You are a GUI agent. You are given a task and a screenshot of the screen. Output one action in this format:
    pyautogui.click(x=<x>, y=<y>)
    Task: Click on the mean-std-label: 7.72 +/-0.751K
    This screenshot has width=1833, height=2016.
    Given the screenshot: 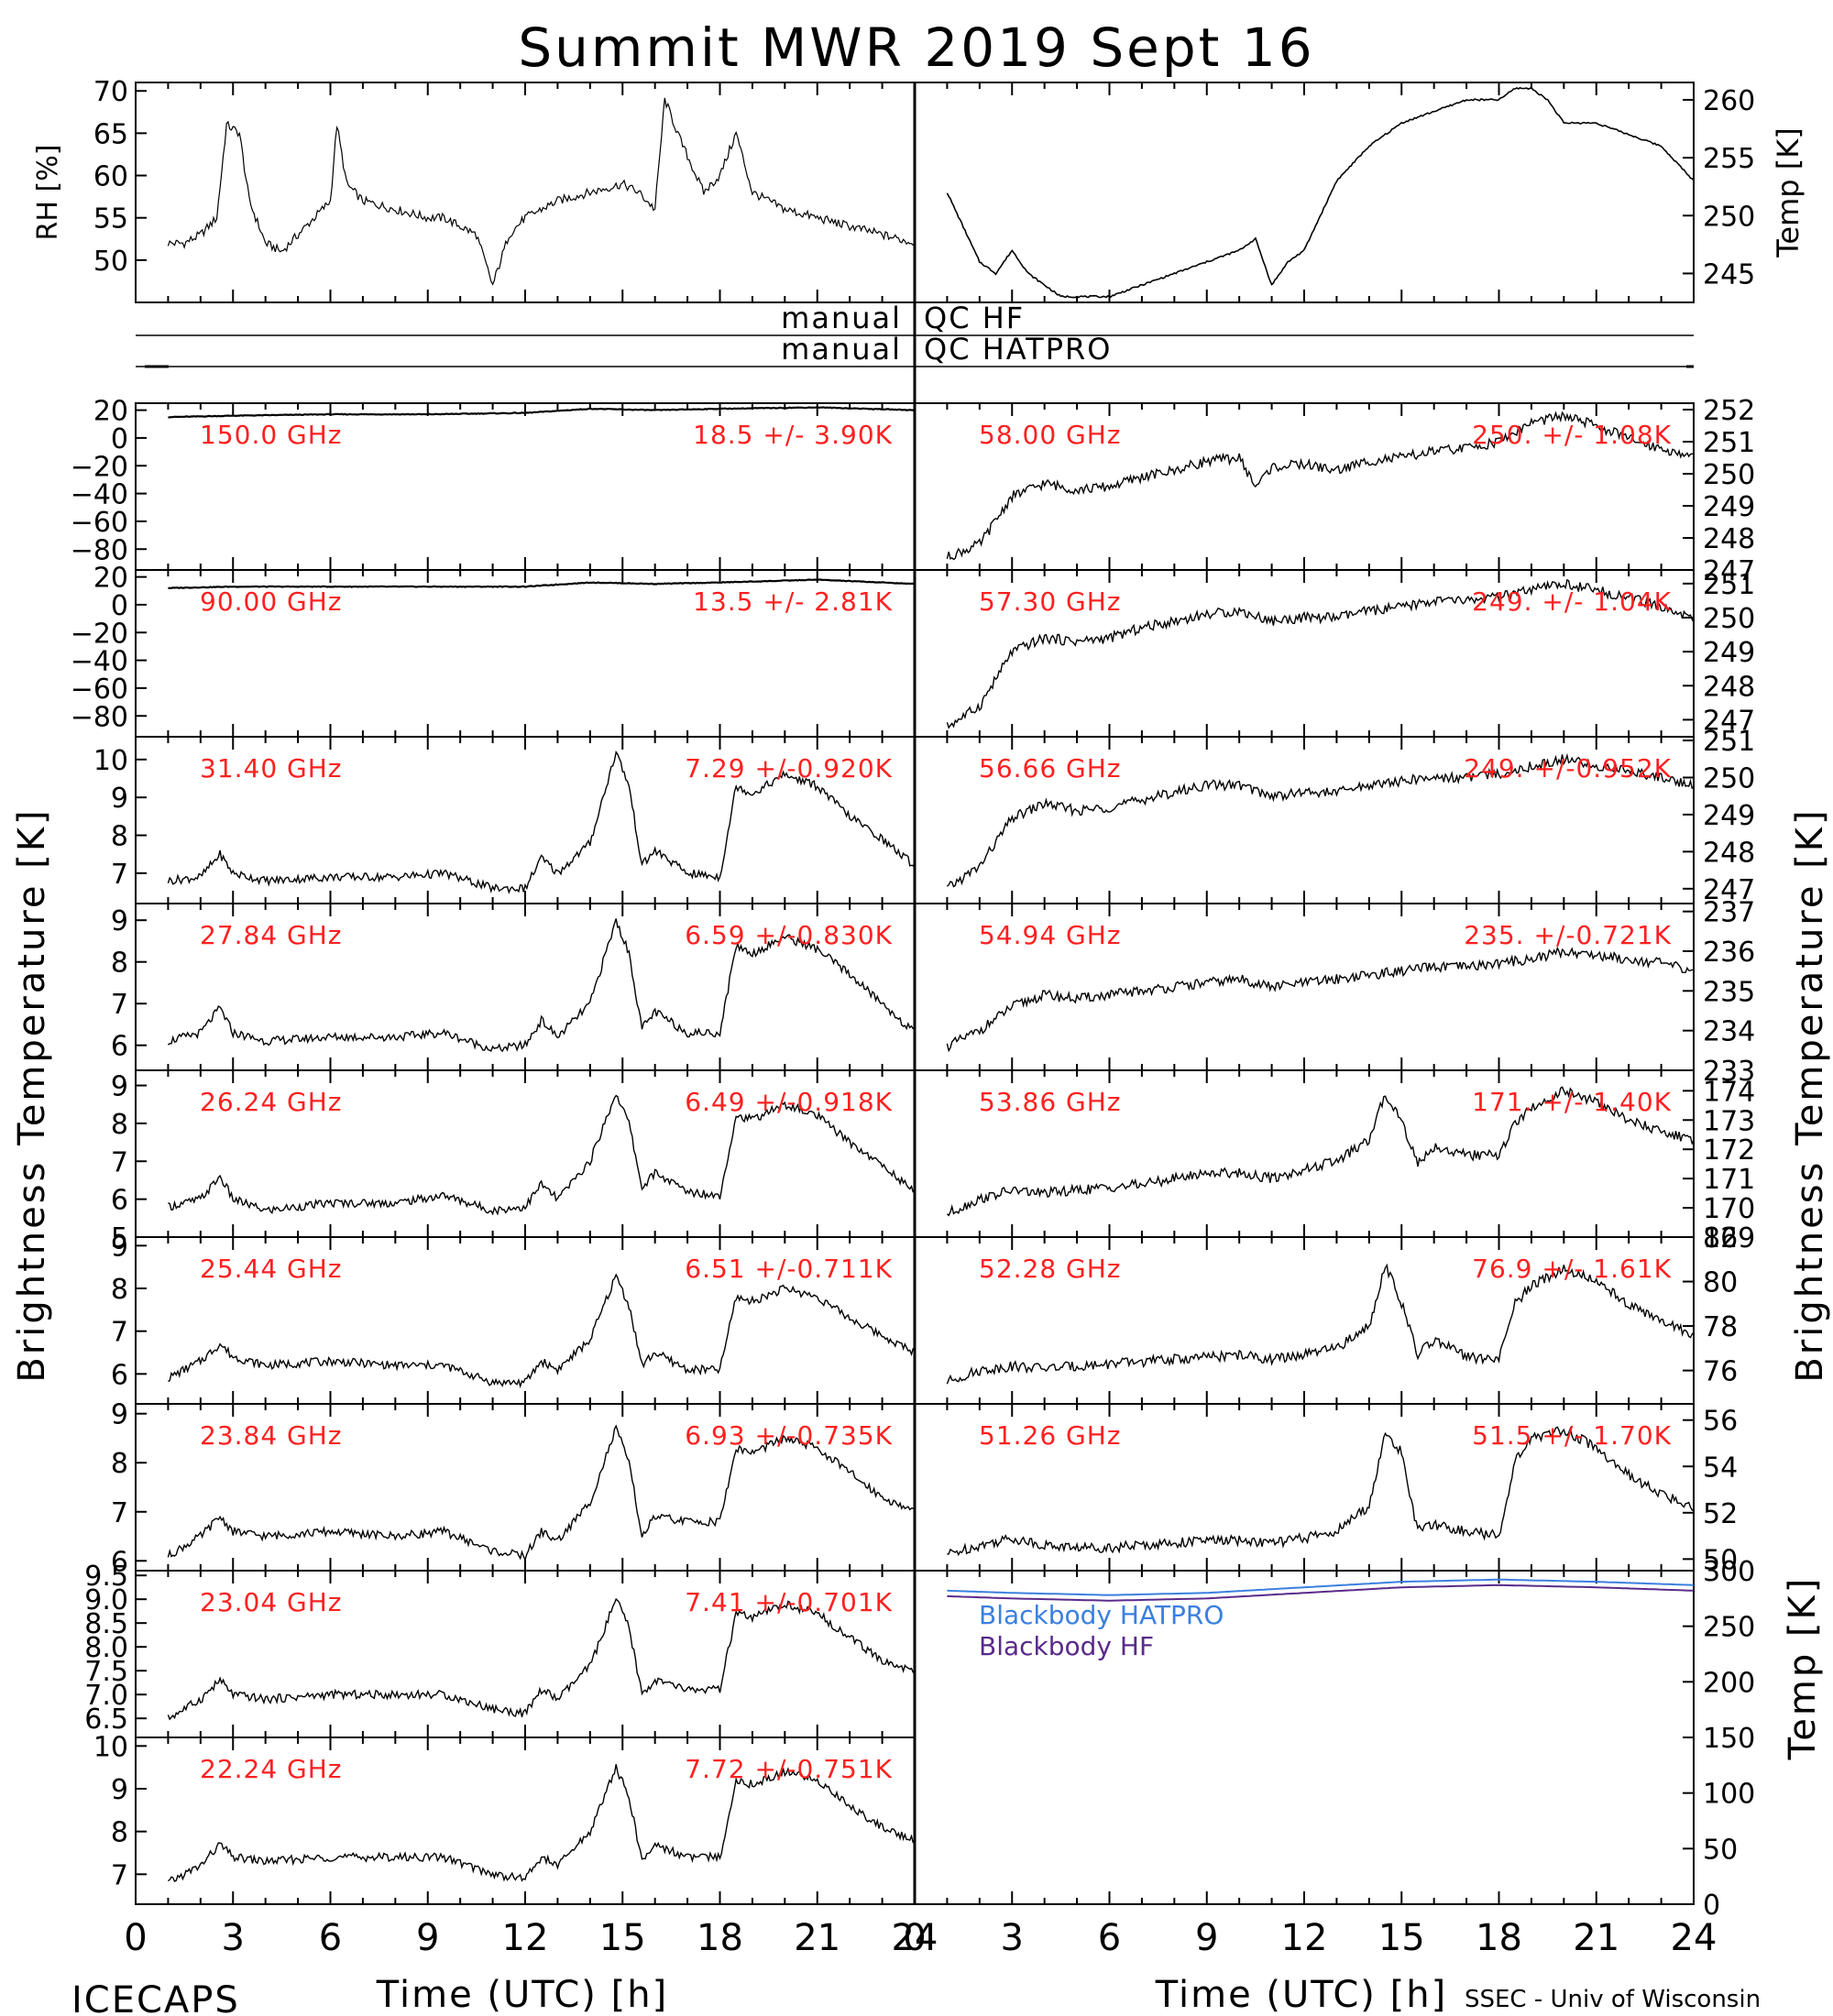 What is the action you would take?
    pyautogui.click(x=789, y=1769)
    